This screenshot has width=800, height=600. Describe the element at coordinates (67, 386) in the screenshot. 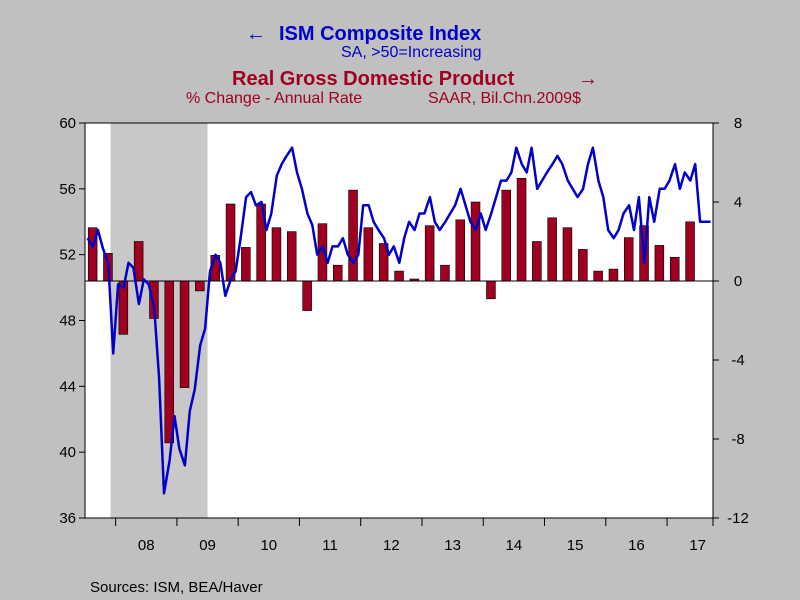

I see `left-tick-label: 44` at that location.